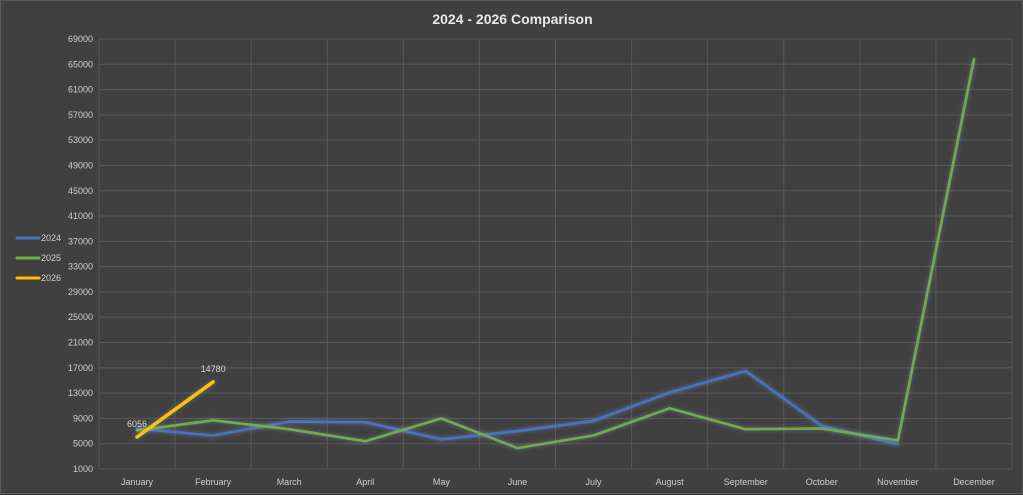 This screenshot has width=1023, height=495. What do you see at coordinates (83, 418) in the screenshot?
I see `y-tick-label: 9000` at bounding box center [83, 418].